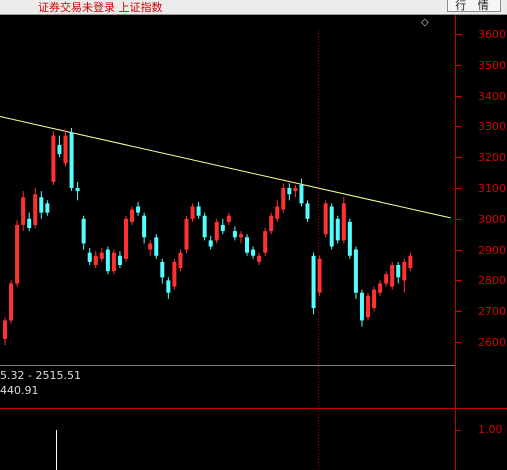 The width and height of the screenshot is (507, 470). I want to click on price-axis-label: 3100, so click(492, 188).